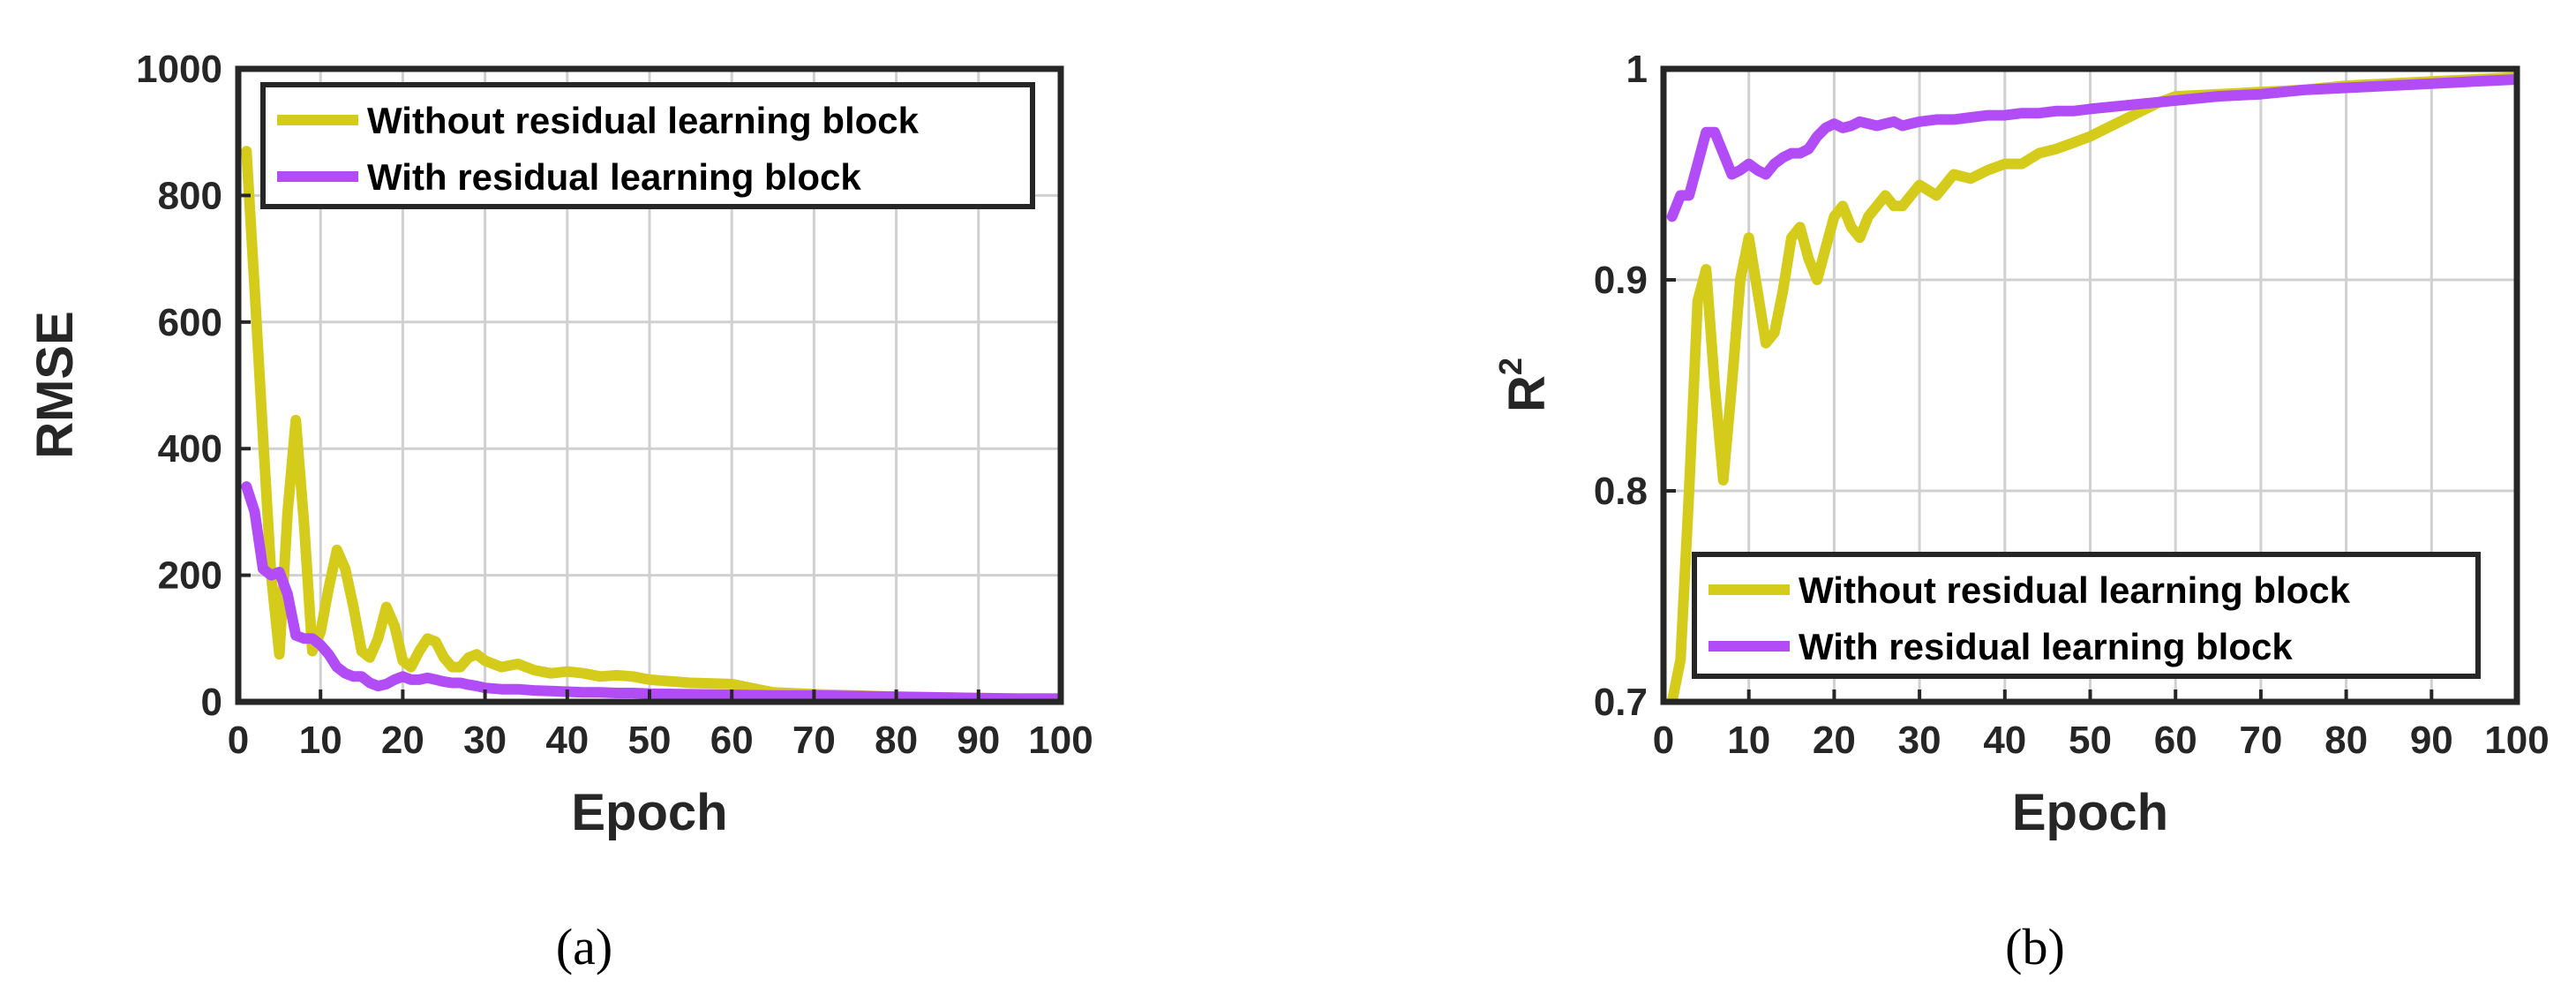 The height and width of the screenshot is (1002, 2576). I want to click on y-axis-label: RMSE, so click(55, 385).